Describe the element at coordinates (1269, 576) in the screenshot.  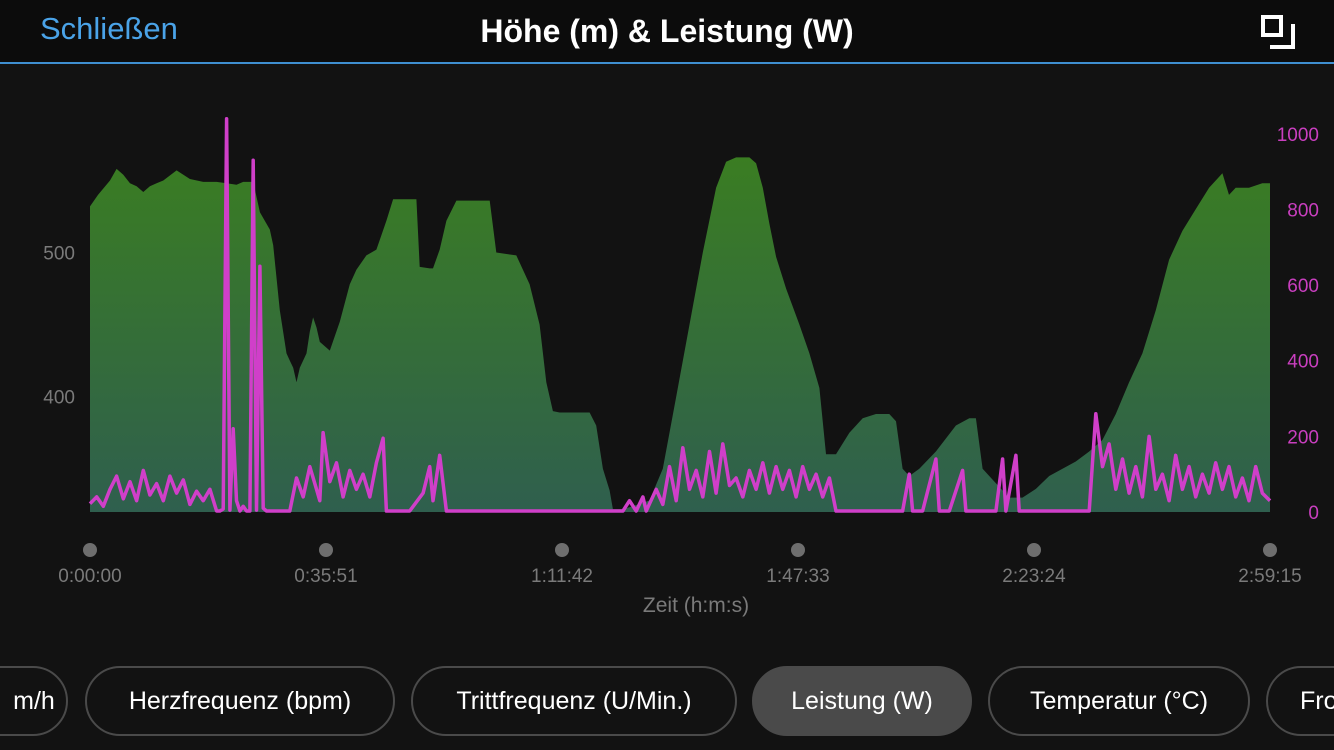
I see `x-axis-tick-label: 2:59:15` at that location.